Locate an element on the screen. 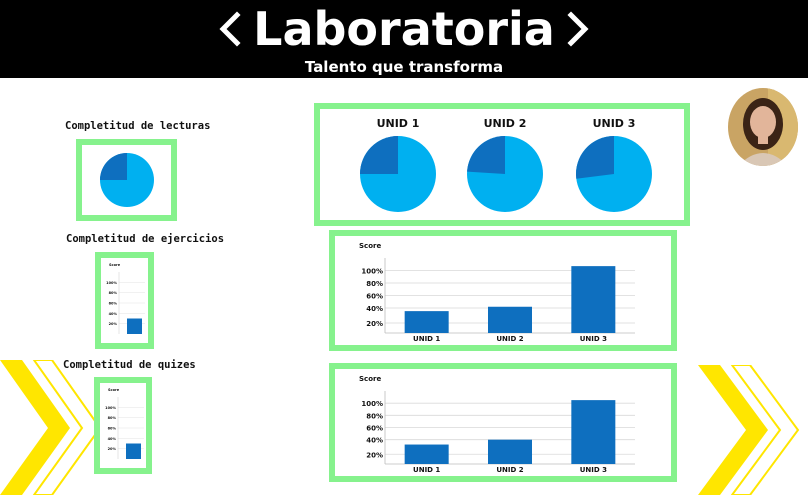 Image resolution: width=808 pixels, height=495 pixels. ejercicios-bar-frame: Score 100% 80% 60% 40% 20% UNID 1 UNID 2 UNID 3 is located at coordinates (503, 290).